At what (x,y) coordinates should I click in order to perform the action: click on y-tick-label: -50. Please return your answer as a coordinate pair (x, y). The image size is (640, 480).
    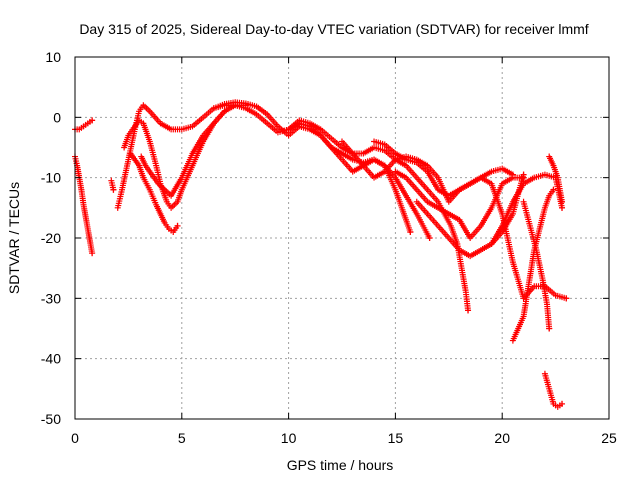
    Looking at the image, I should click on (51, 419).